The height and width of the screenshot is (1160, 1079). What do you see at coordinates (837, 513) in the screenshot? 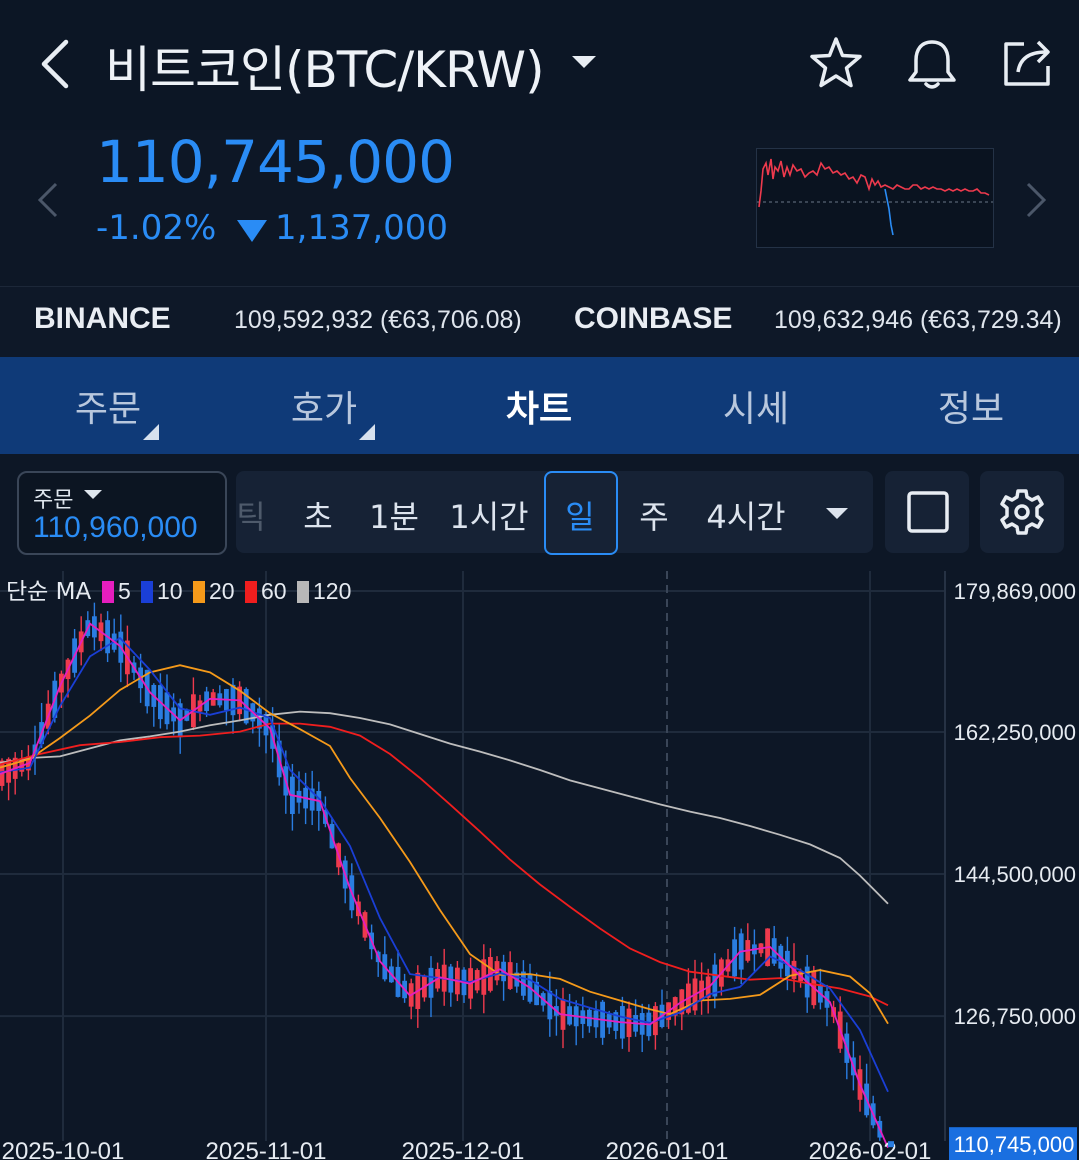
I see `interval-more-caret-icon` at bounding box center [837, 513].